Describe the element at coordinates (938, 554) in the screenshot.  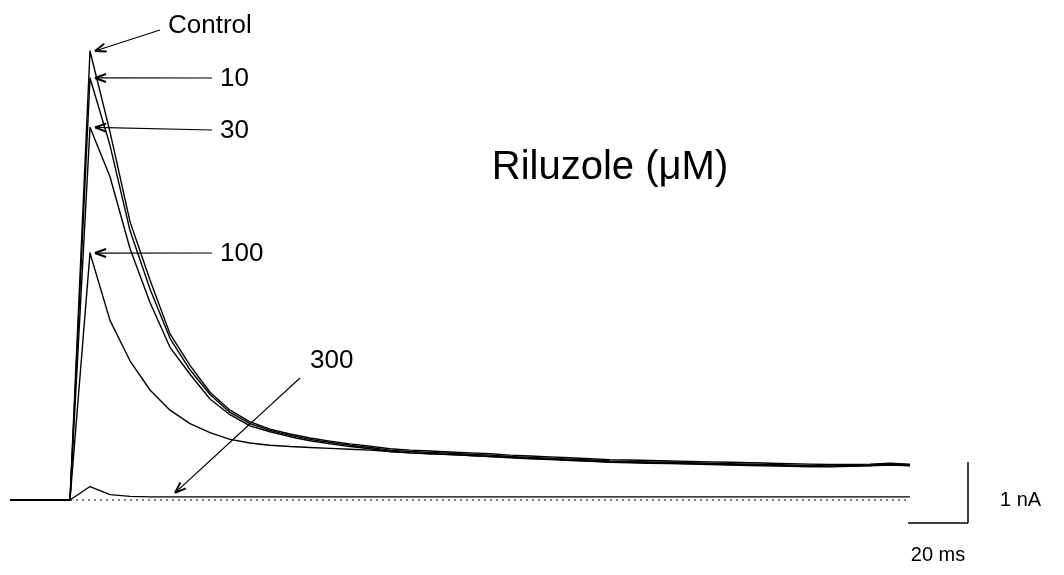
I see `text: 20 ms` at that location.